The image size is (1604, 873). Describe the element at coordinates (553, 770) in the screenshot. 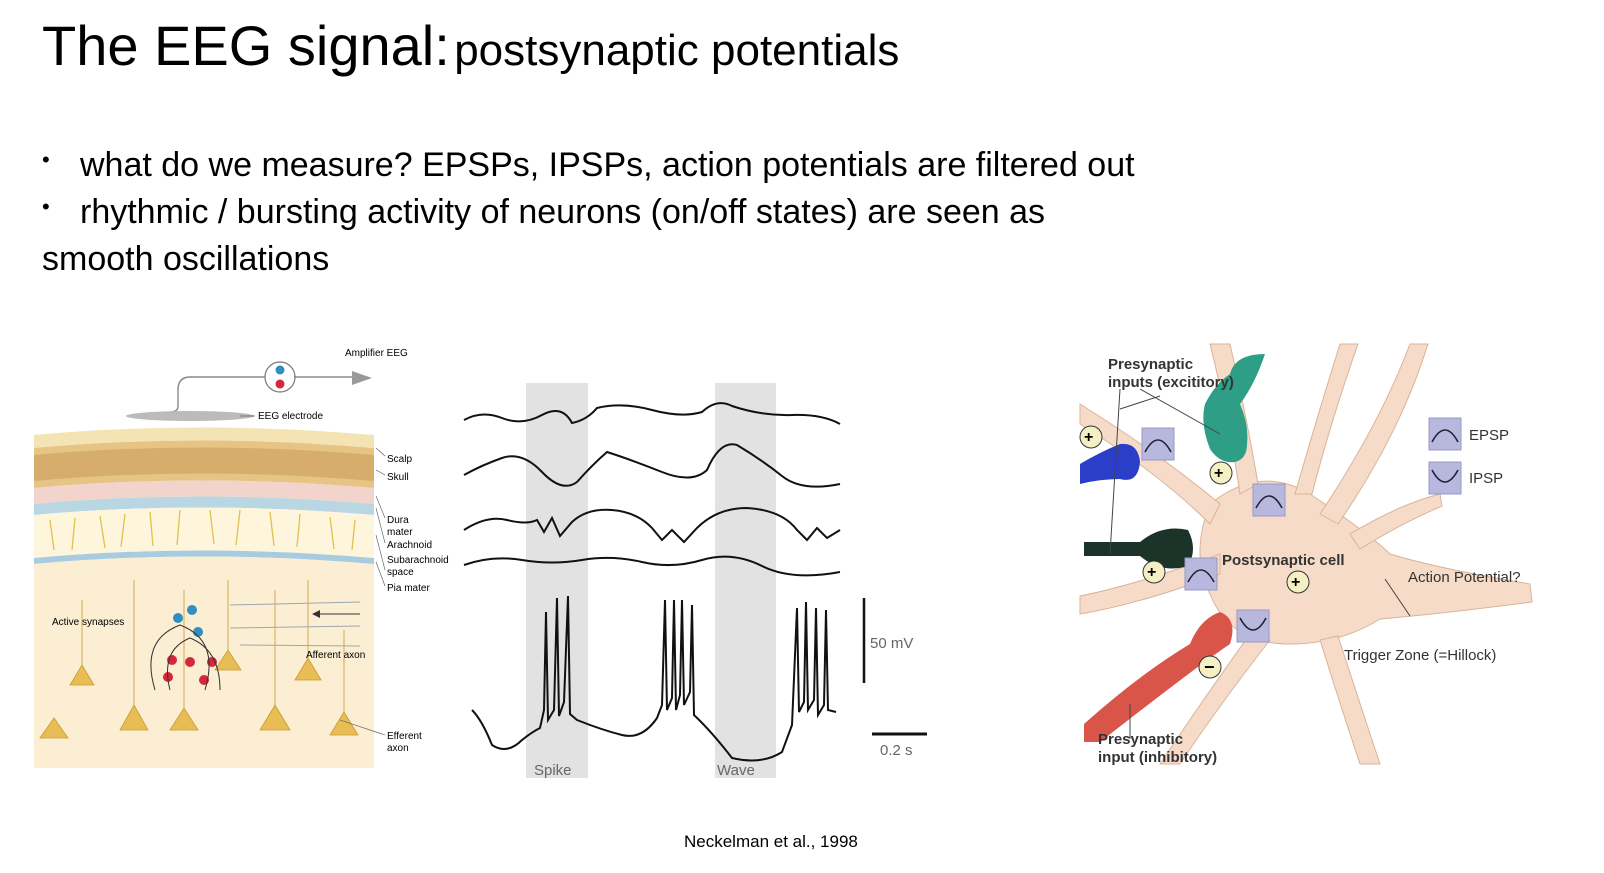

I see `label-spike: Spike` at that location.